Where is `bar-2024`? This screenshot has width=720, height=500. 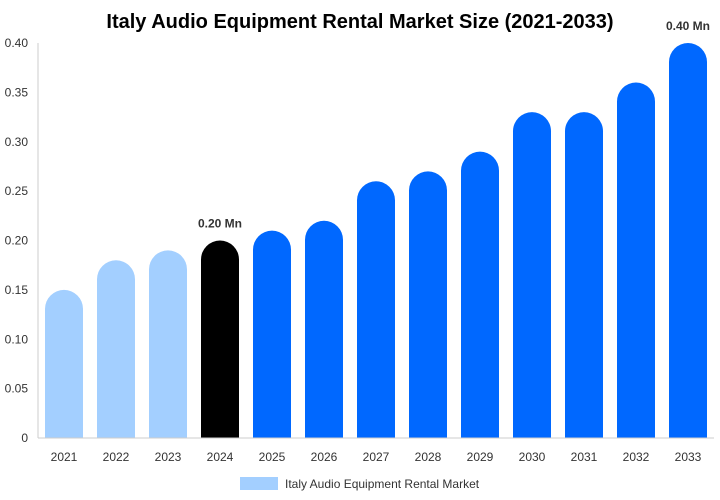 bar-2024 is located at coordinates (220, 339).